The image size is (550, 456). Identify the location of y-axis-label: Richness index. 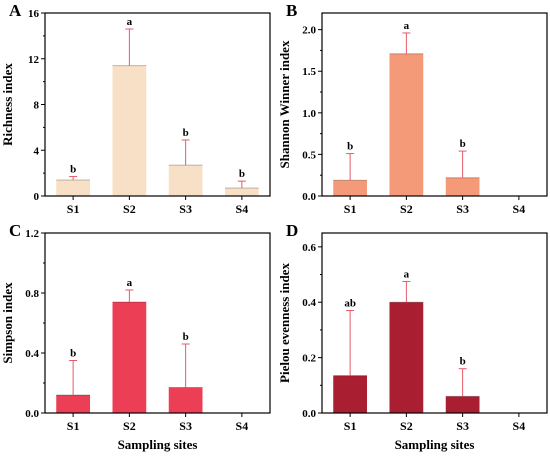
(7, 104).